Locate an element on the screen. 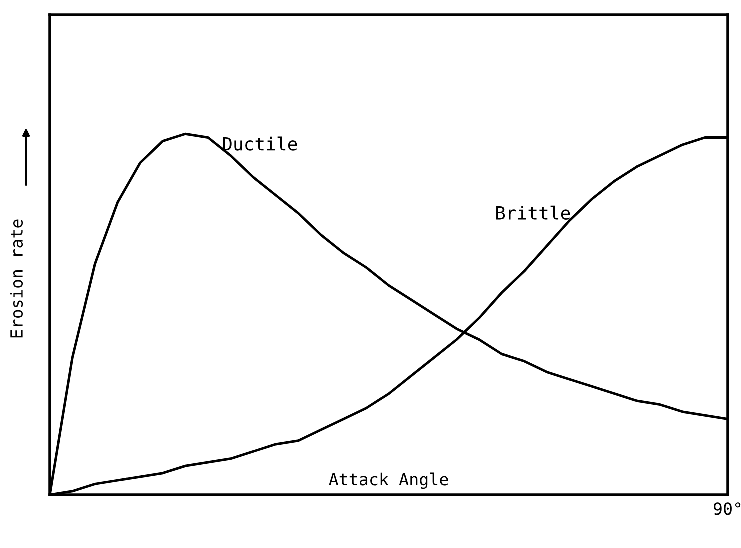 The width and height of the screenshot is (741, 548). series-label: Ductile is located at coordinates (260, 143).